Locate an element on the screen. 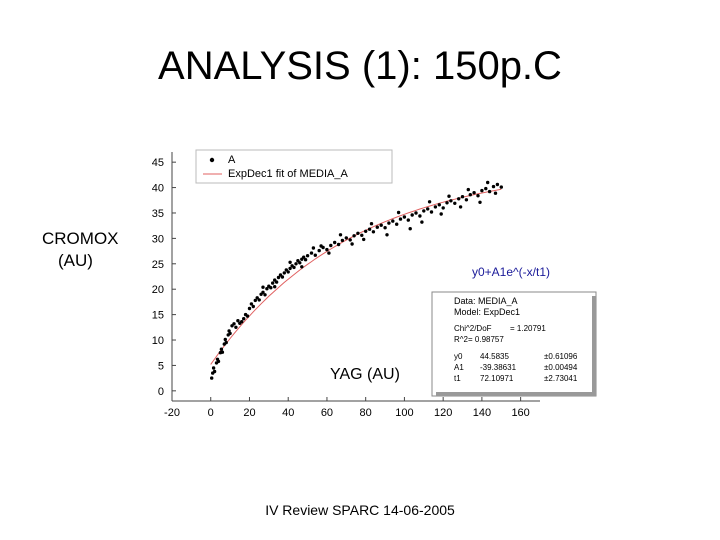  stats-param-value: 72.10971 is located at coordinates (497, 378).